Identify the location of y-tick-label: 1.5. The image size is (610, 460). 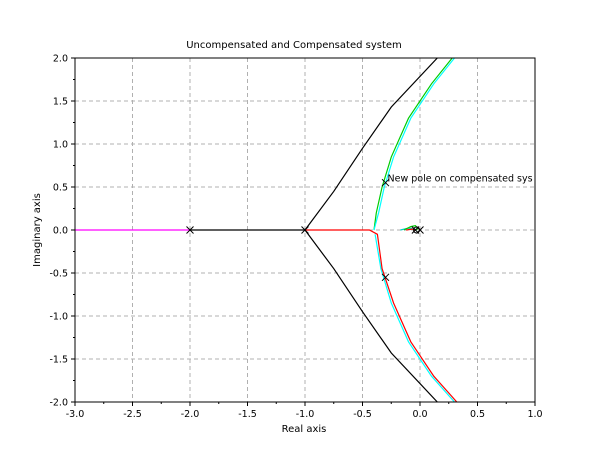
(60, 102).